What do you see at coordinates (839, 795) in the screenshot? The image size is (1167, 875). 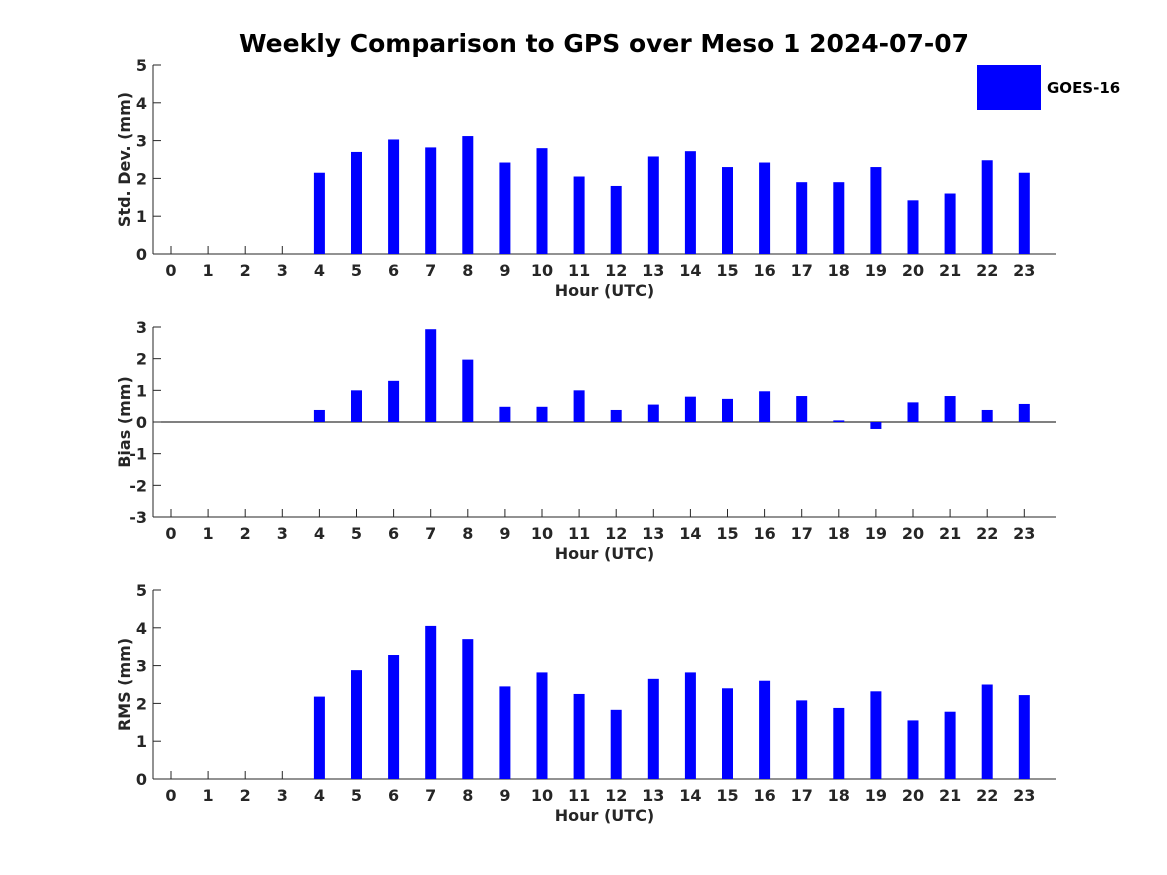 I see `x-tick-label: 18` at bounding box center [839, 795].